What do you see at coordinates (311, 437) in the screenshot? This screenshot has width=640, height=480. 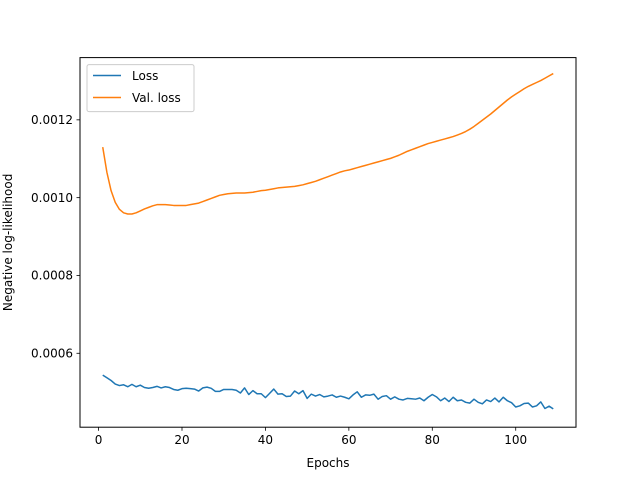 I see `x-axis-ticks: 0 20 40 60 80 100` at bounding box center [311, 437].